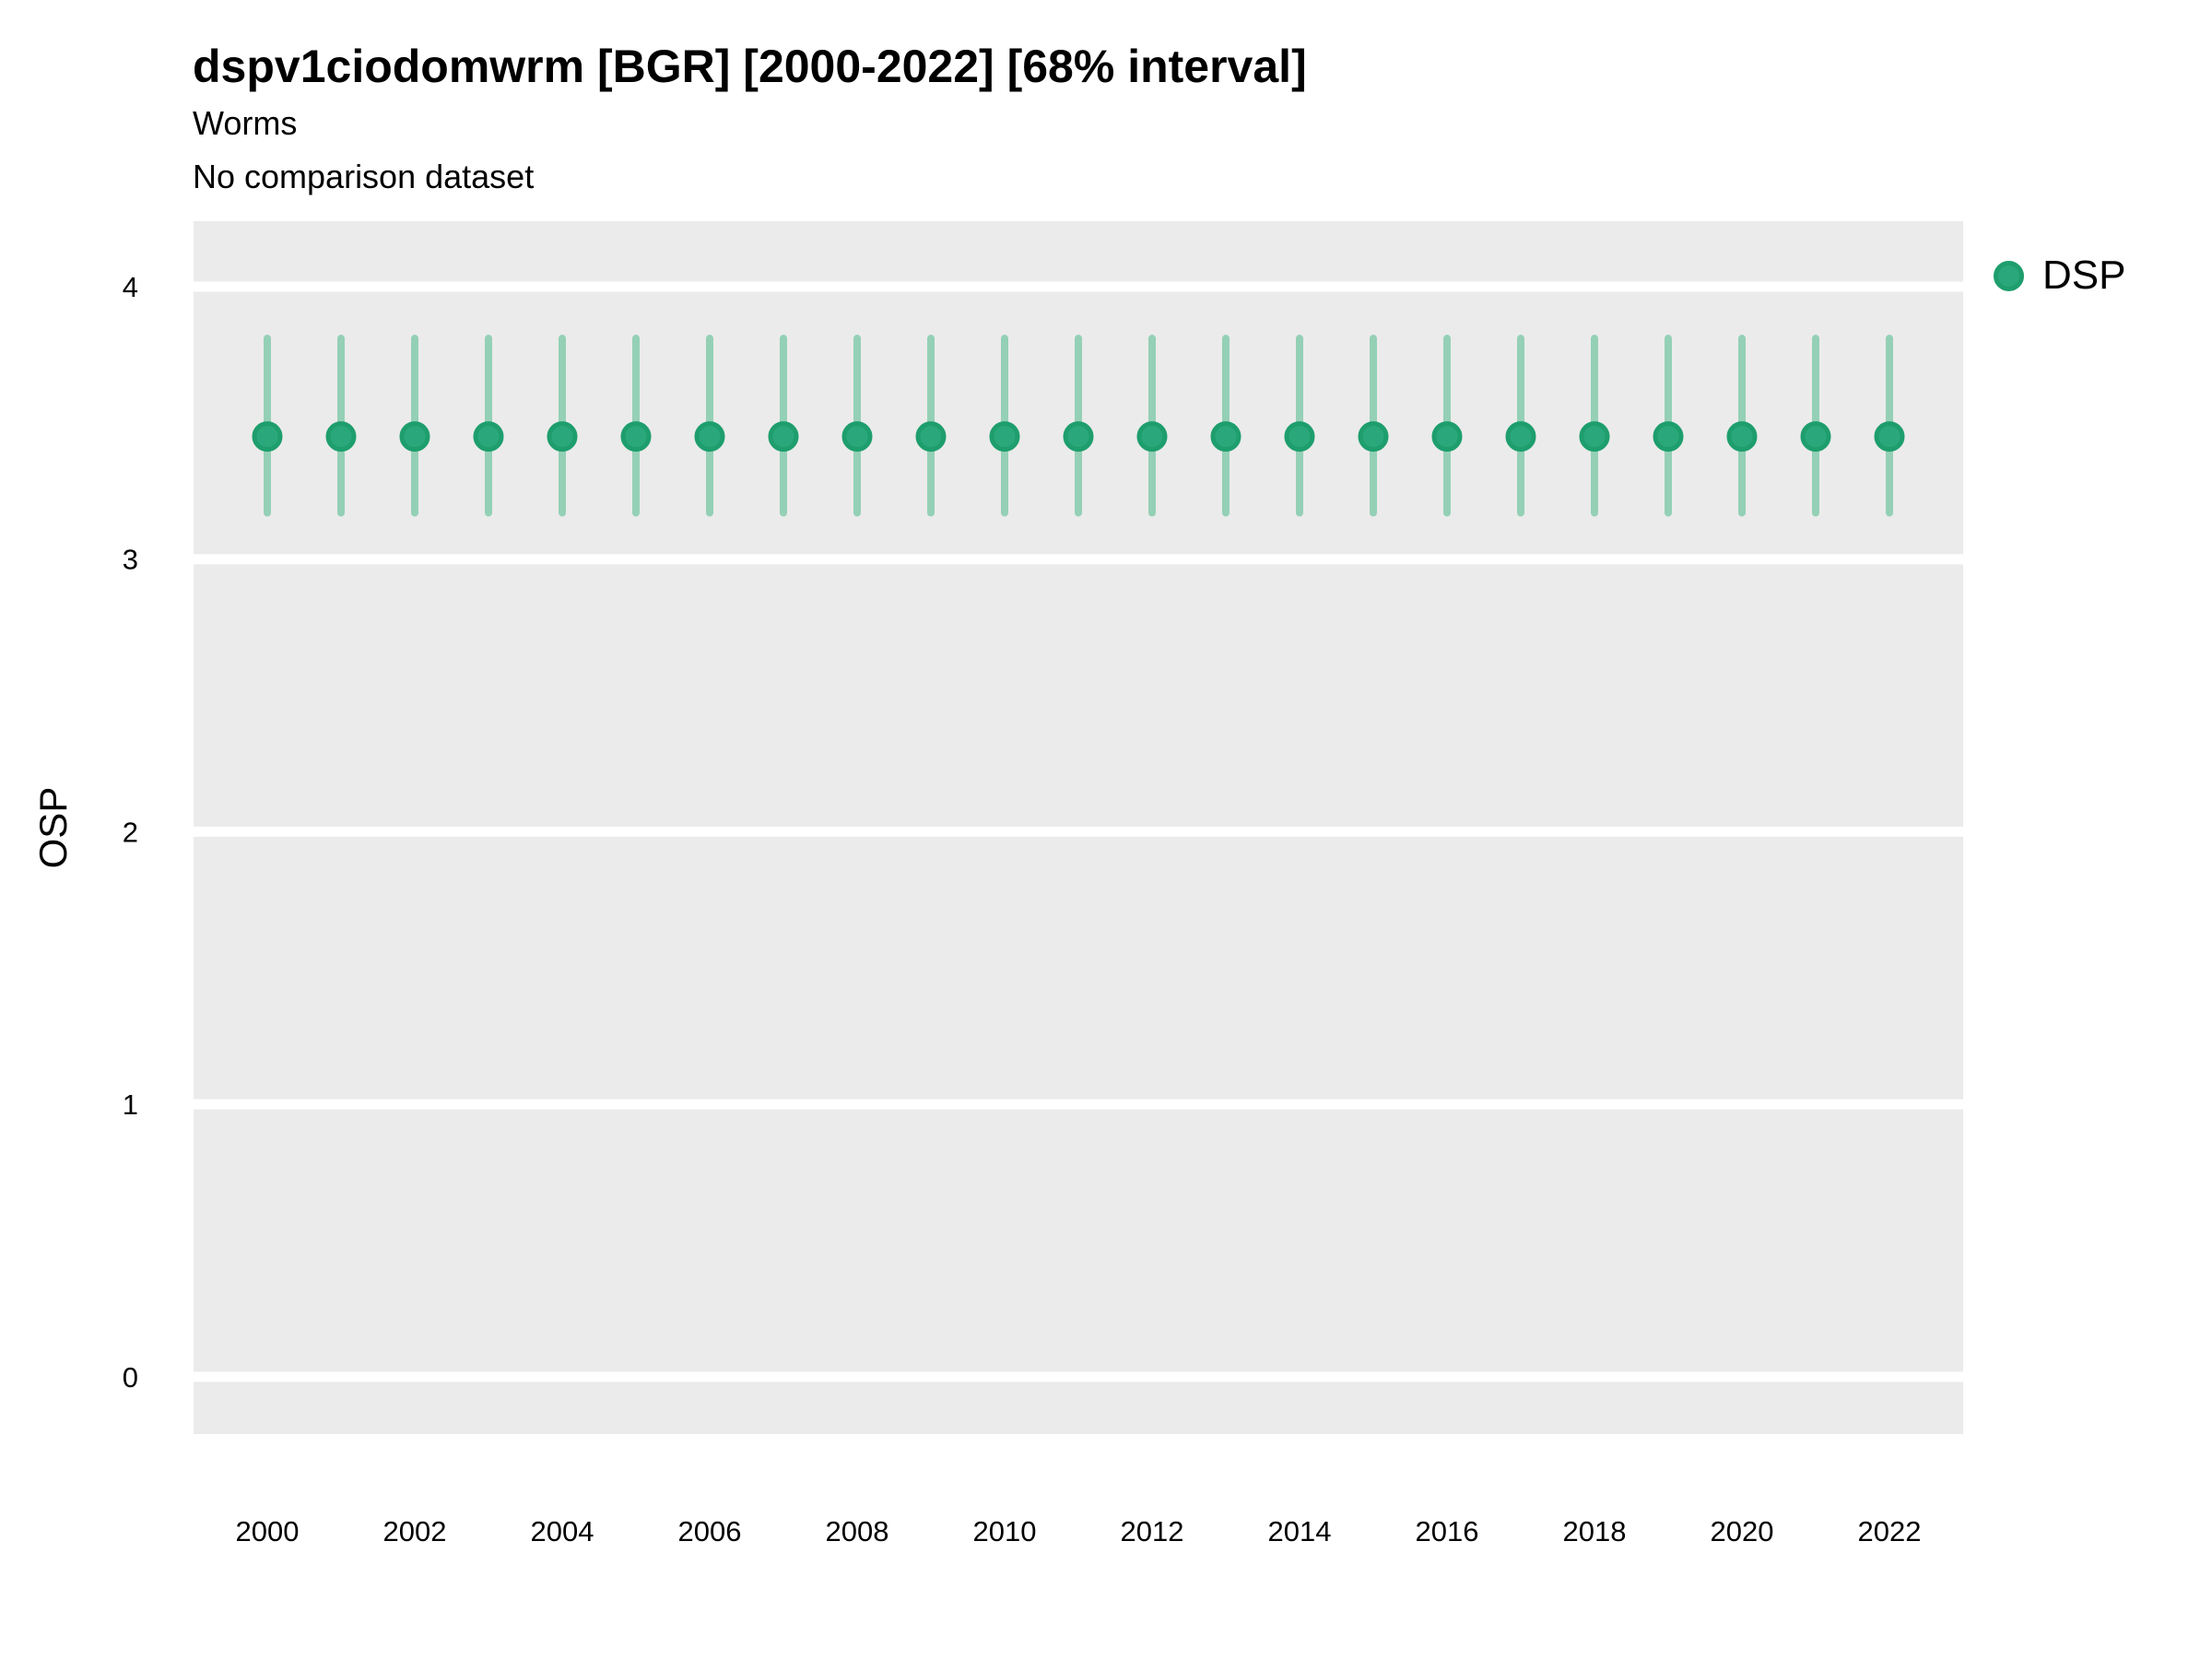 The width and height of the screenshot is (2212, 1659). What do you see at coordinates (130, 832) in the screenshot?
I see `y-tick-label: 2` at bounding box center [130, 832].